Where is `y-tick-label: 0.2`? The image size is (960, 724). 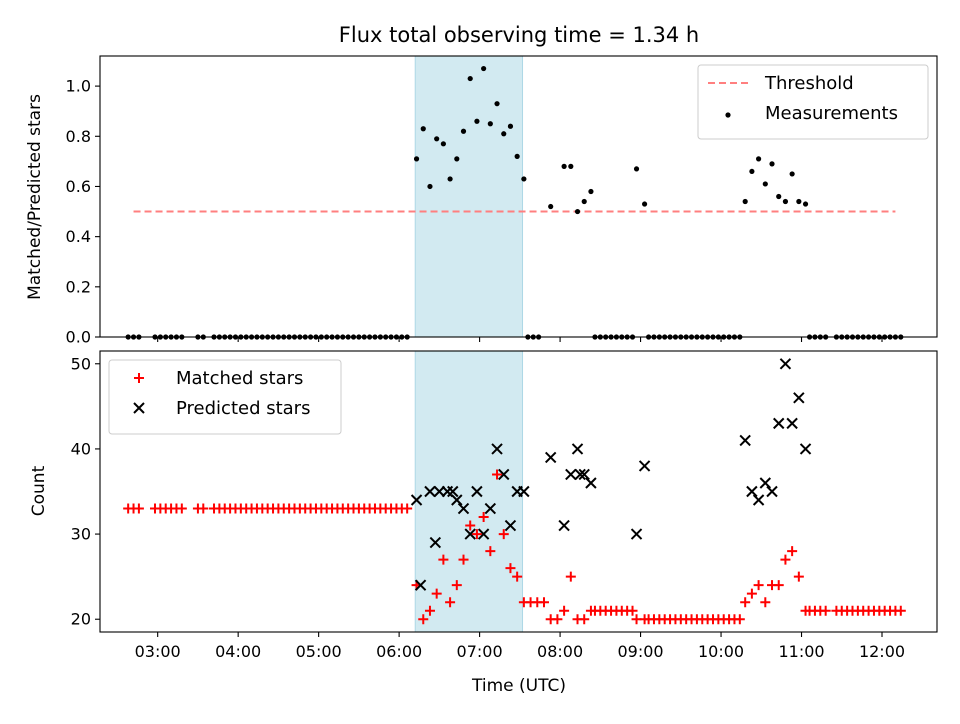
y-tick-label: 0.2 is located at coordinates (78, 286).